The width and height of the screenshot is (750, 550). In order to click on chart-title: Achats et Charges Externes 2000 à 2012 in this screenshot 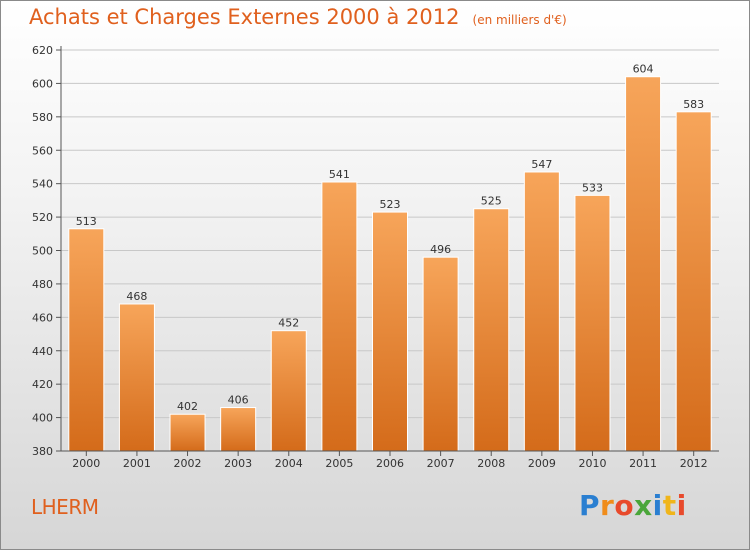, I will do `click(244, 17)`.